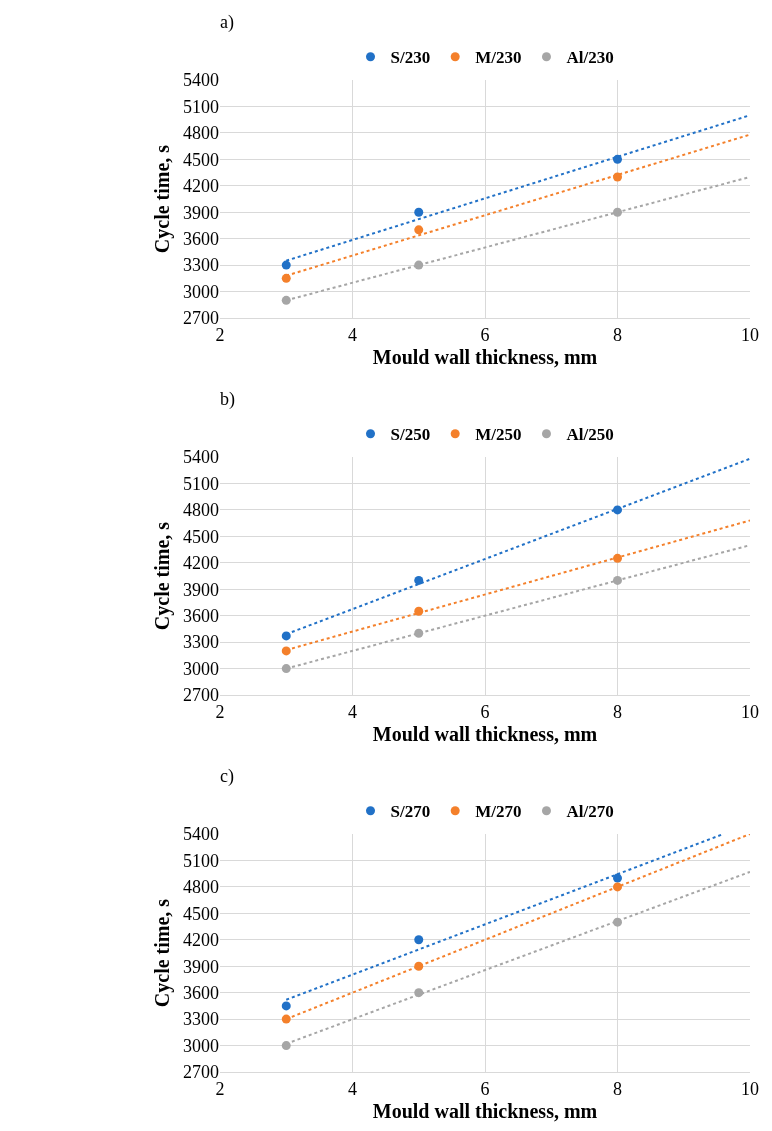 Image resolution: width=772 pixels, height=1131 pixels. Describe the element at coordinates (498, 435) in the screenshot. I see `legend-label: M/250` at that location.